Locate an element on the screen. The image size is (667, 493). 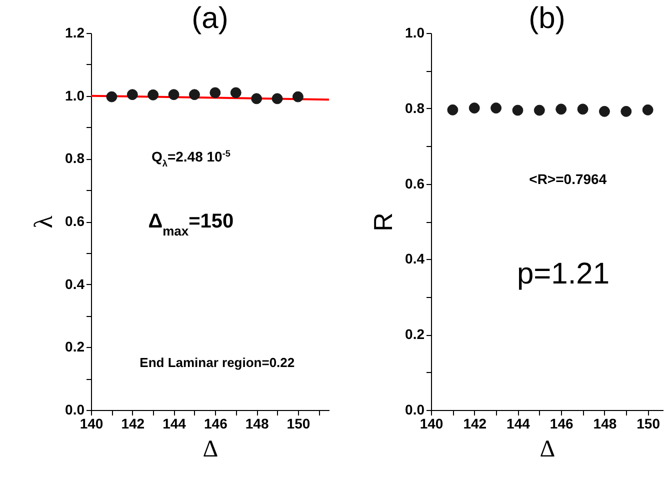
y-axis-title: R is located at coordinates (383, 222).